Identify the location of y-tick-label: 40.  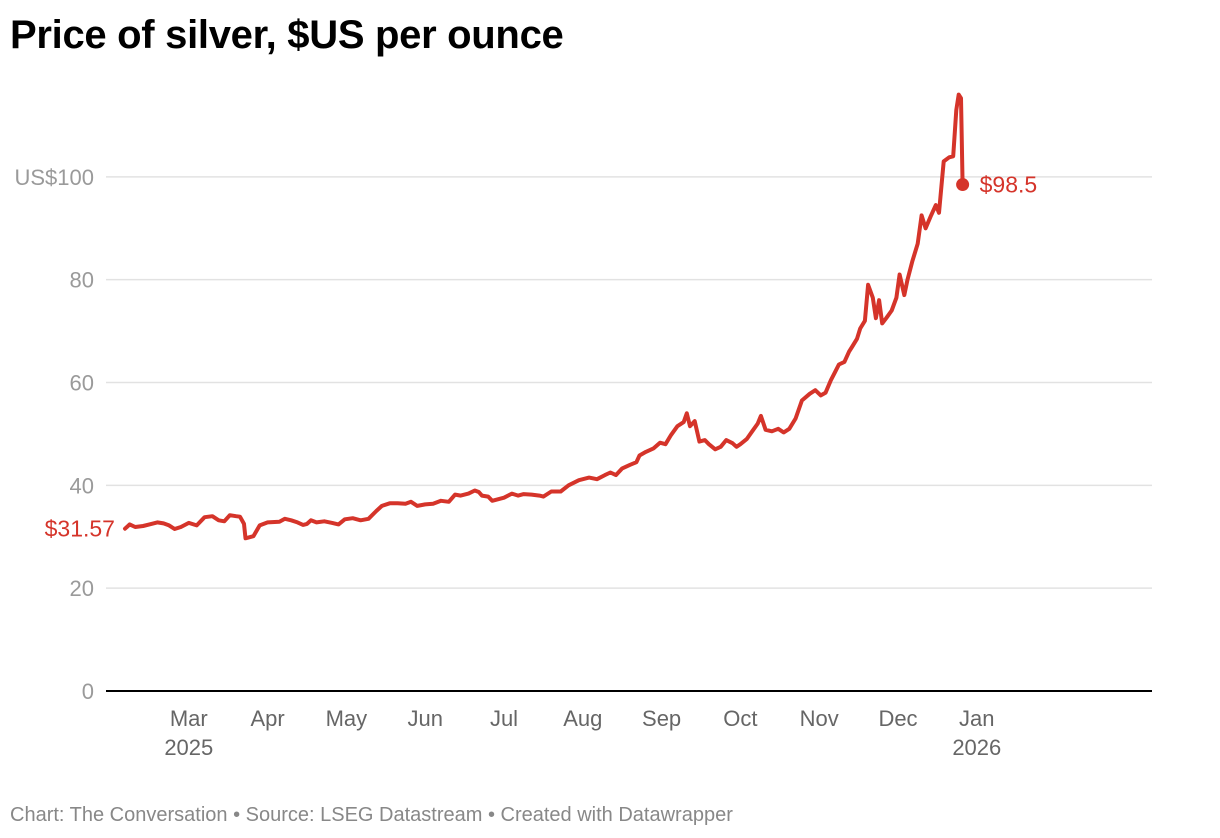
(82, 485).